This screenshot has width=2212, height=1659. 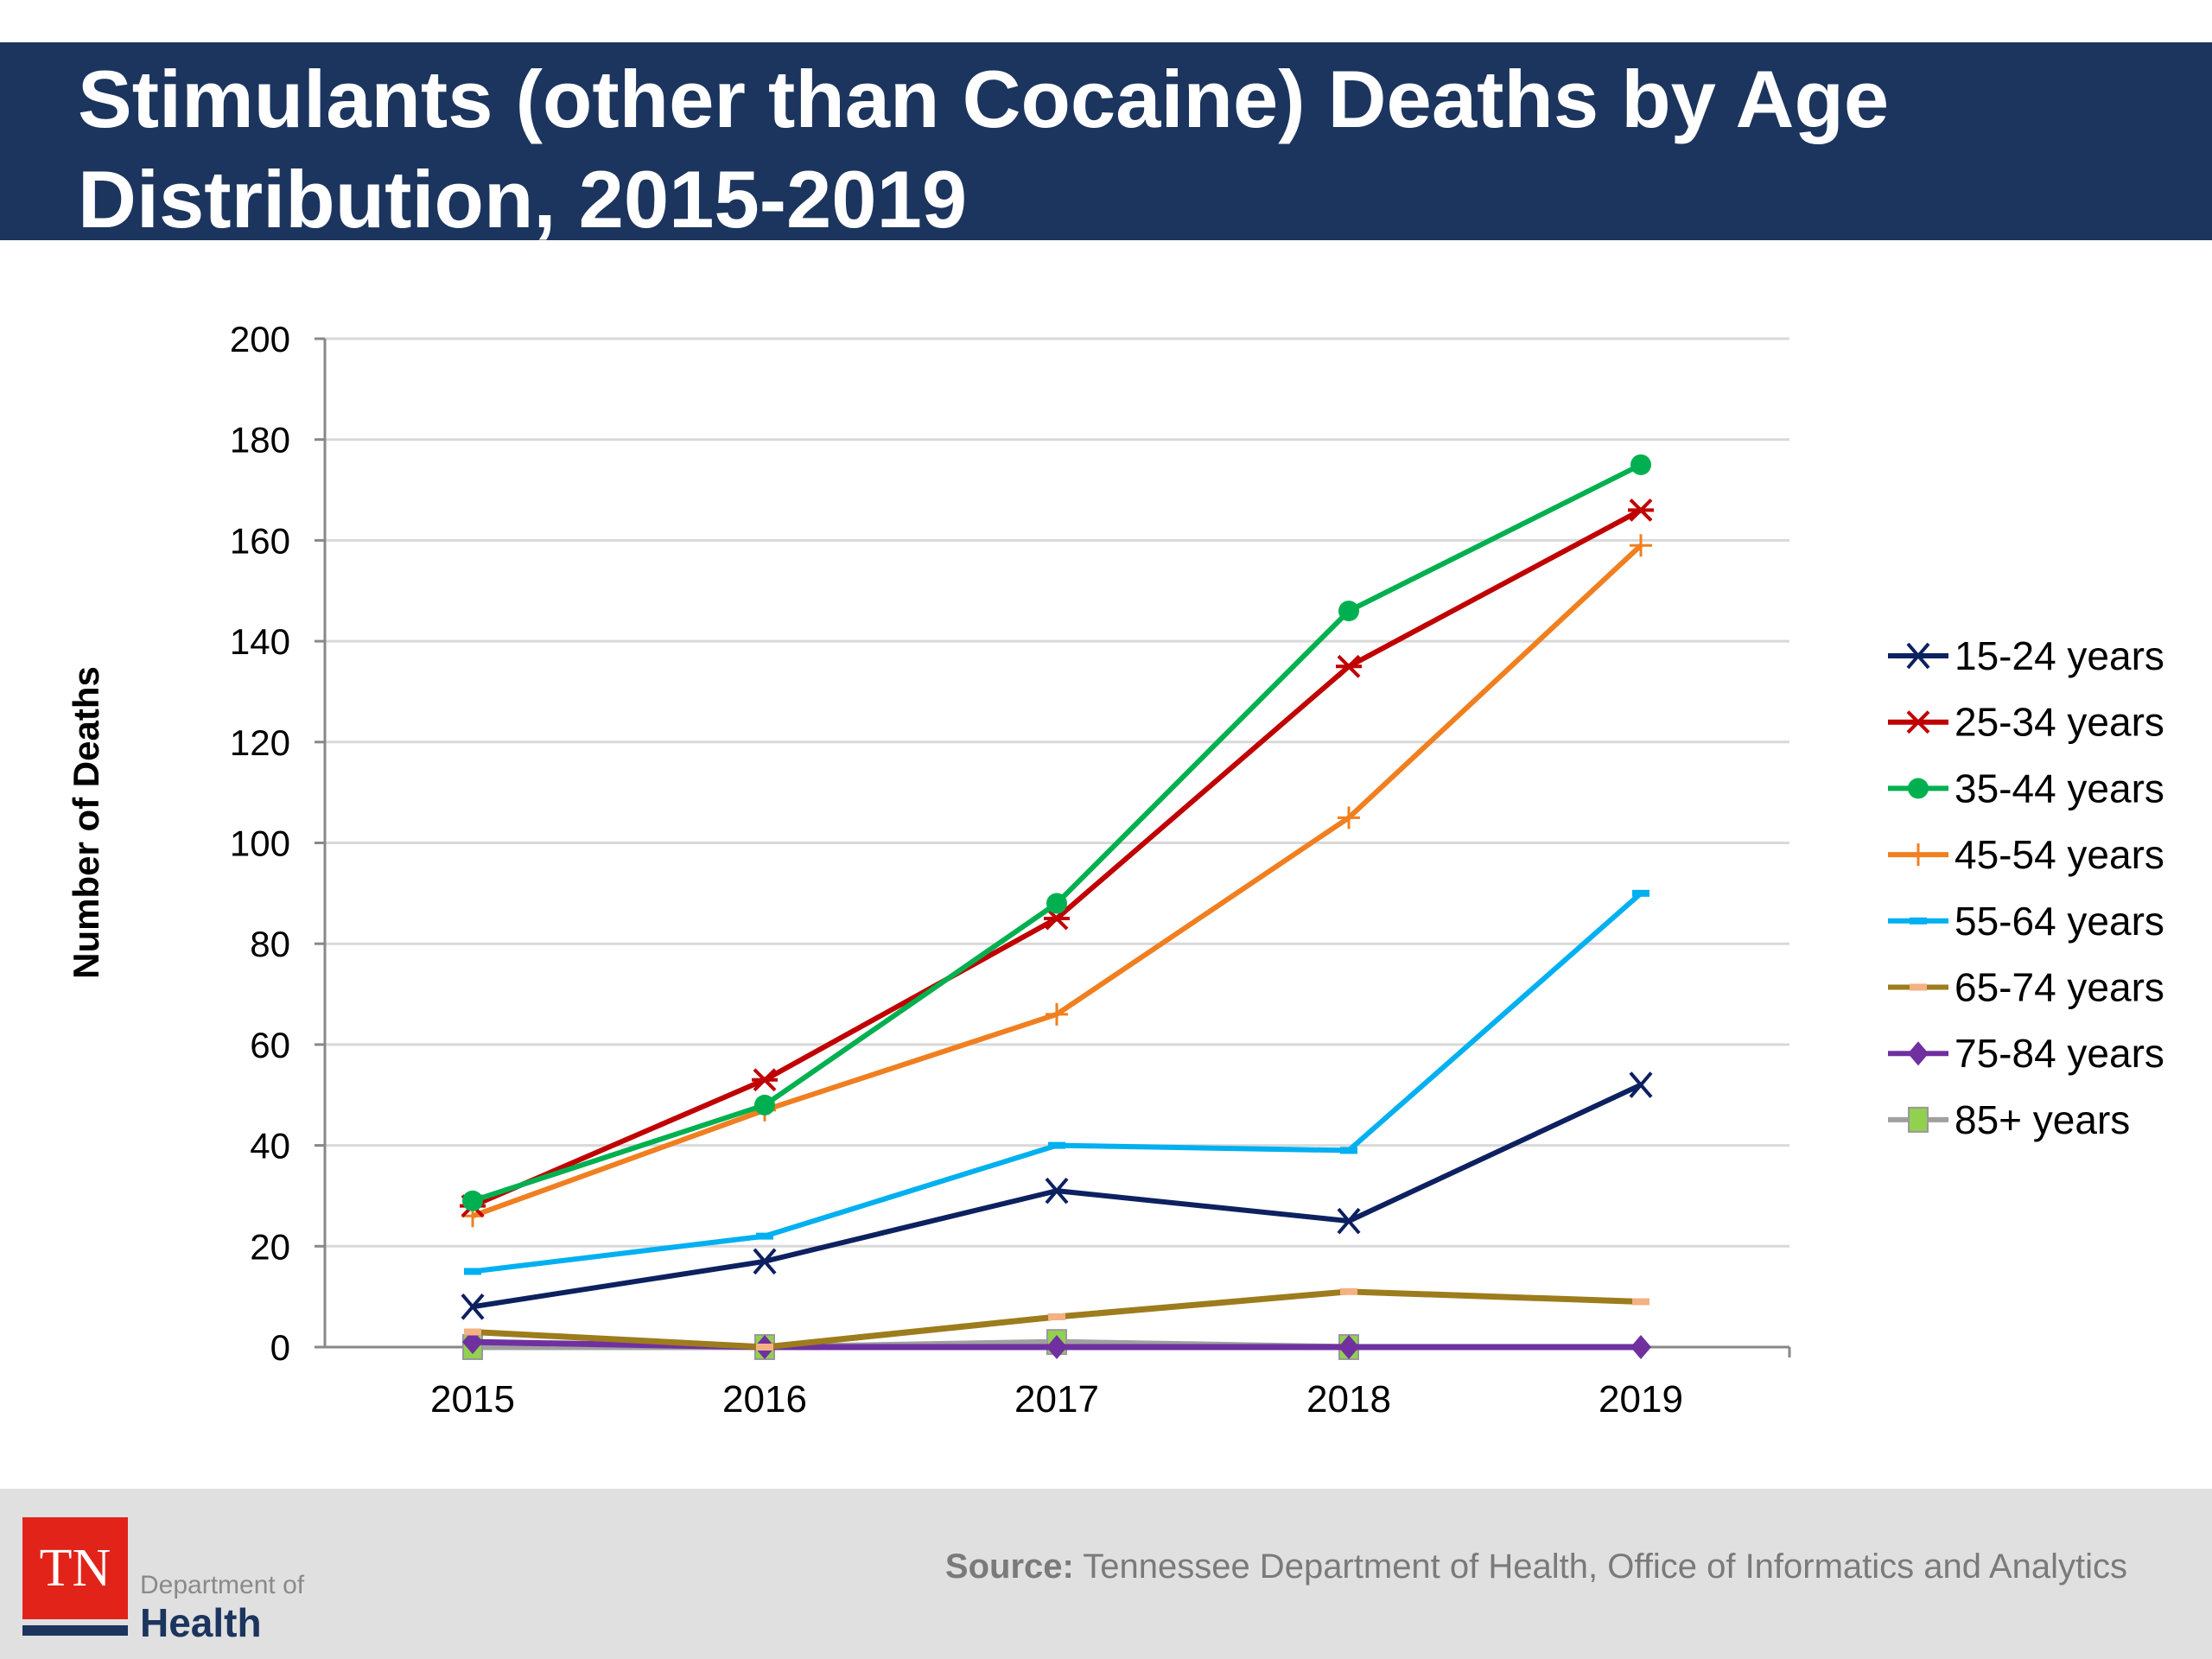 What do you see at coordinates (222, 1585) in the screenshot?
I see `logo-department-text: Department of` at bounding box center [222, 1585].